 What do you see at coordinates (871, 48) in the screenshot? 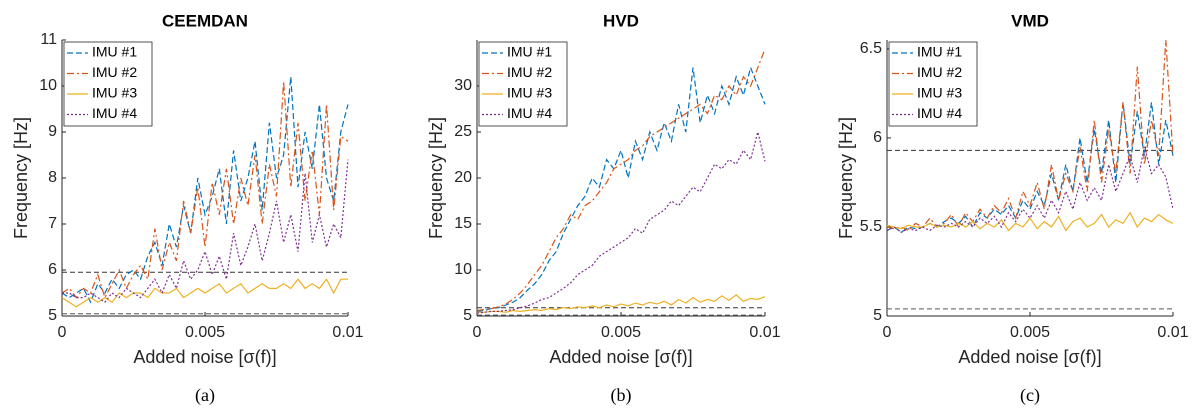
I see `y-tick-label: 6.5` at bounding box center [871, 48].